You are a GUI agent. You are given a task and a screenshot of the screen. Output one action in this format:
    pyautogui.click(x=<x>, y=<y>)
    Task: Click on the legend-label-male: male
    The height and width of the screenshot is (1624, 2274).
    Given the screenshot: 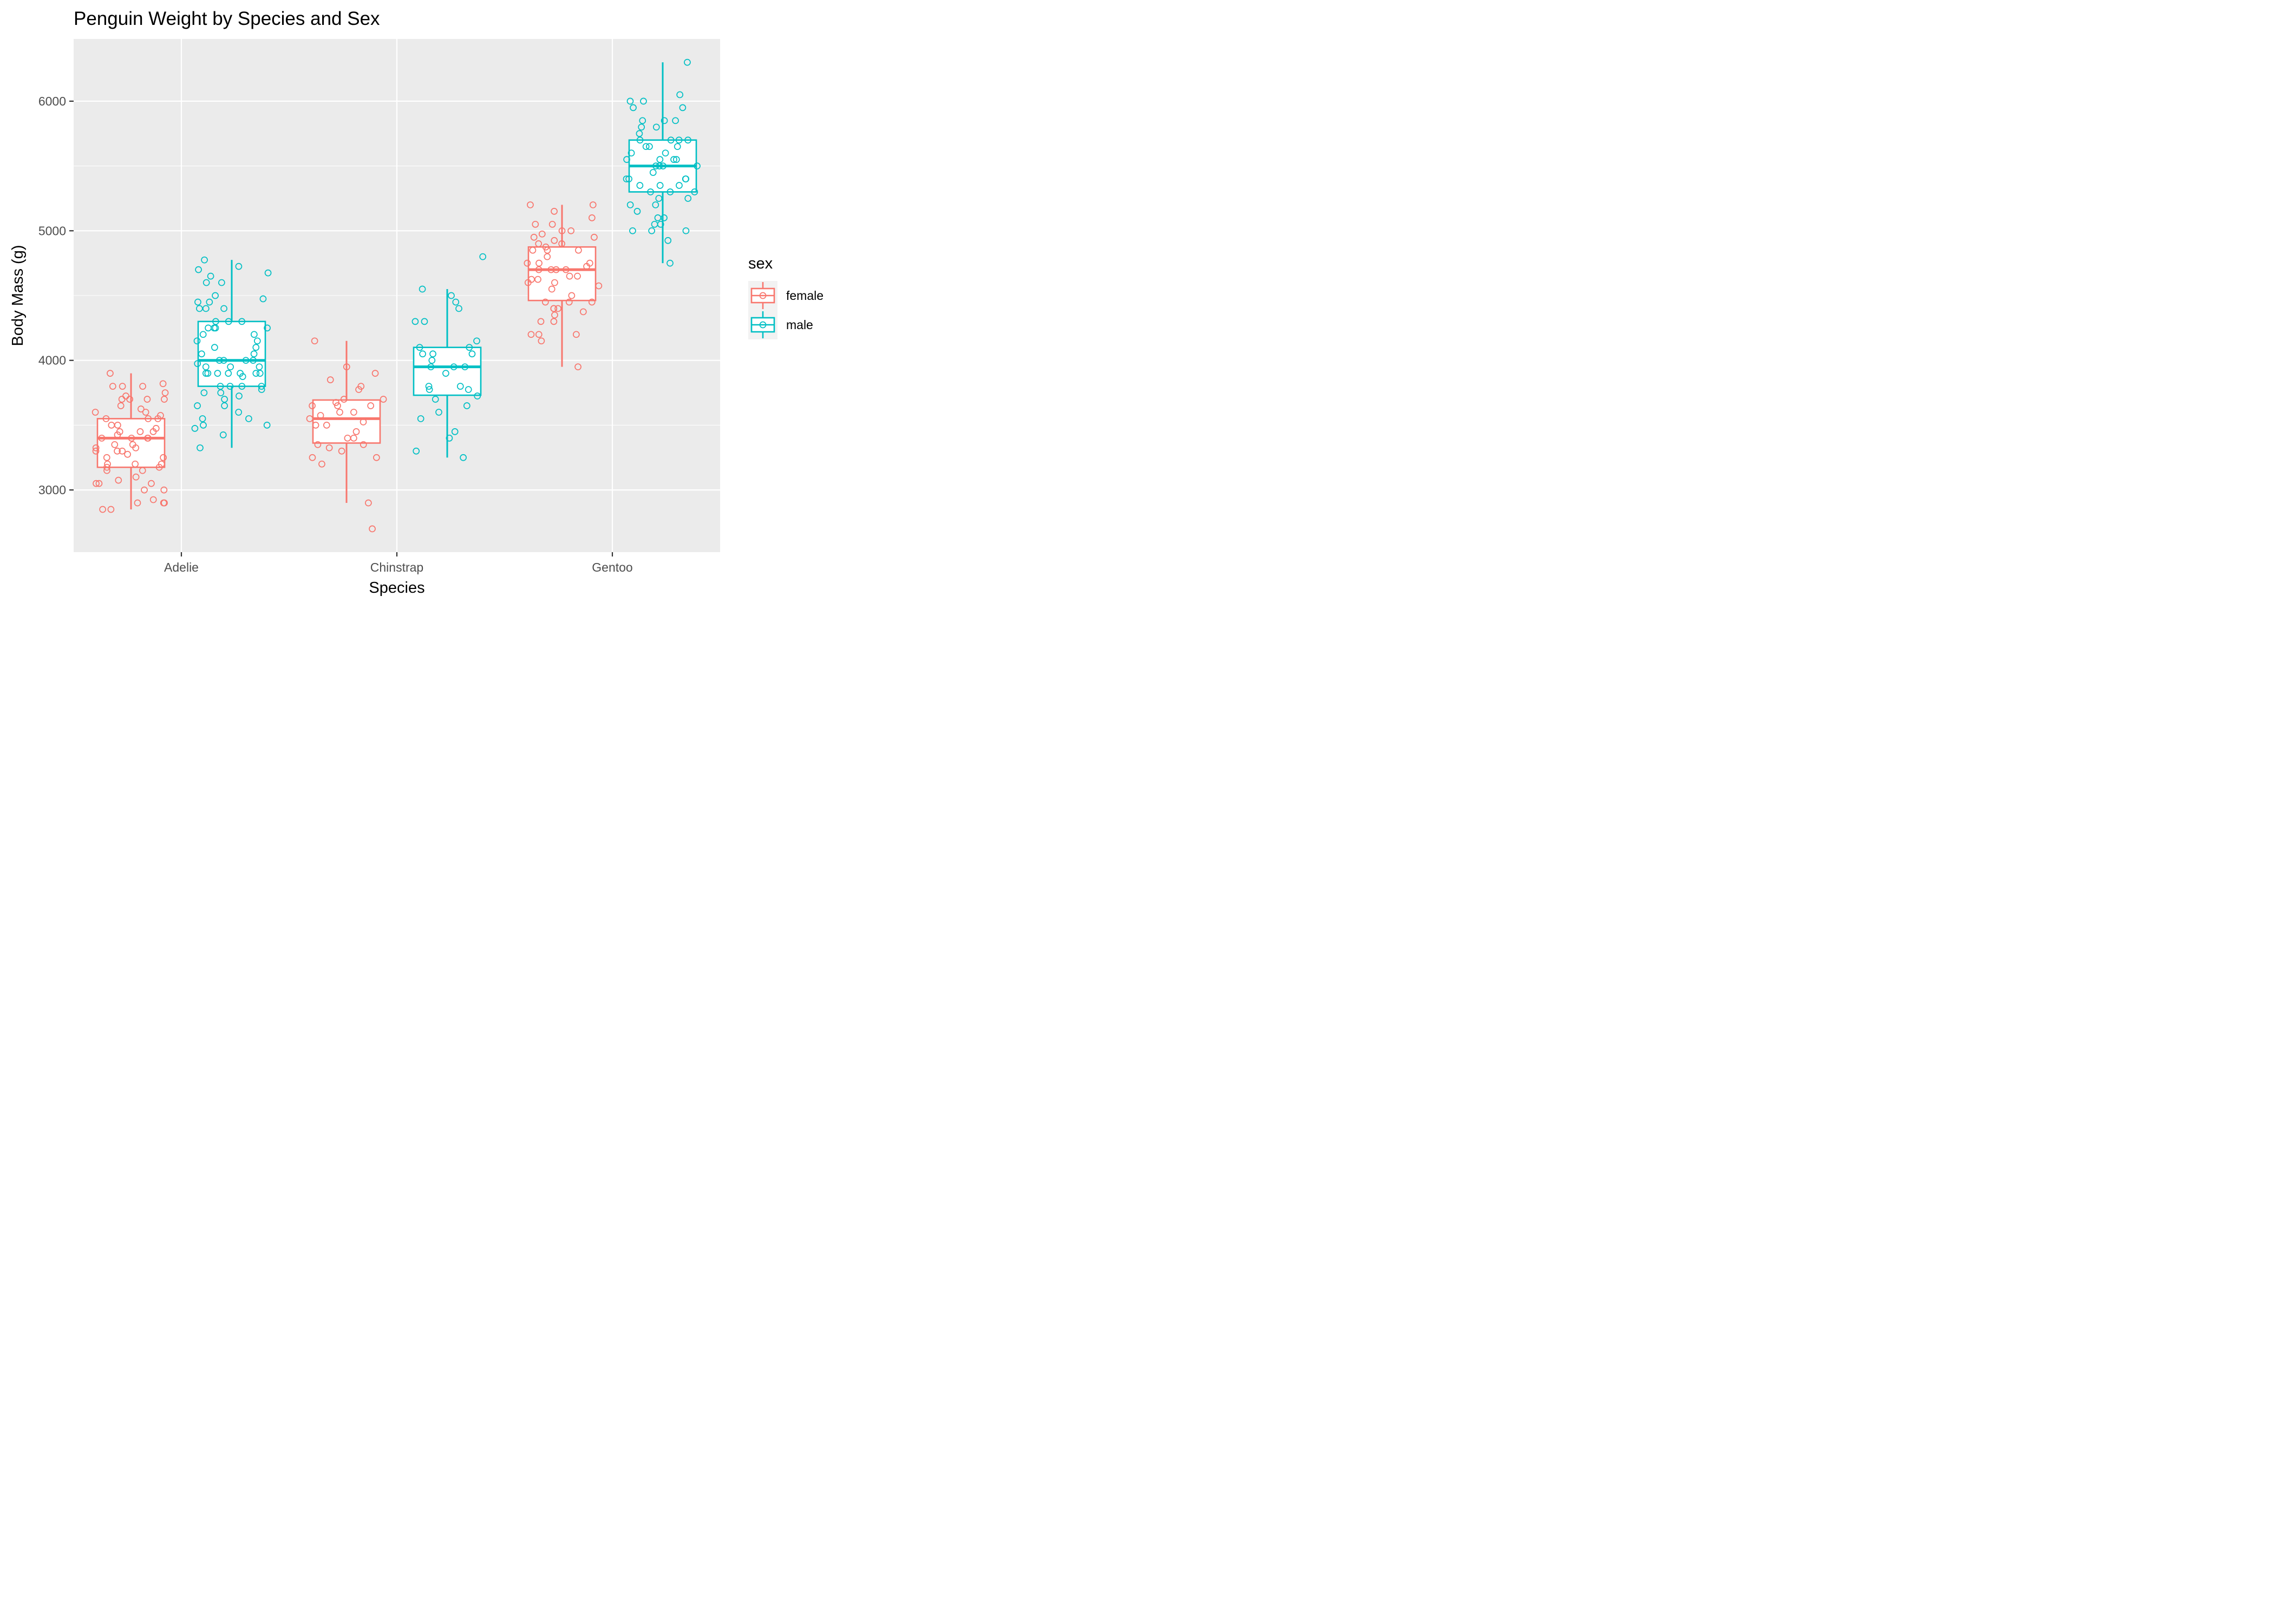 What is the action you would take?
    pyautogui.click(x=800, y=325)
    